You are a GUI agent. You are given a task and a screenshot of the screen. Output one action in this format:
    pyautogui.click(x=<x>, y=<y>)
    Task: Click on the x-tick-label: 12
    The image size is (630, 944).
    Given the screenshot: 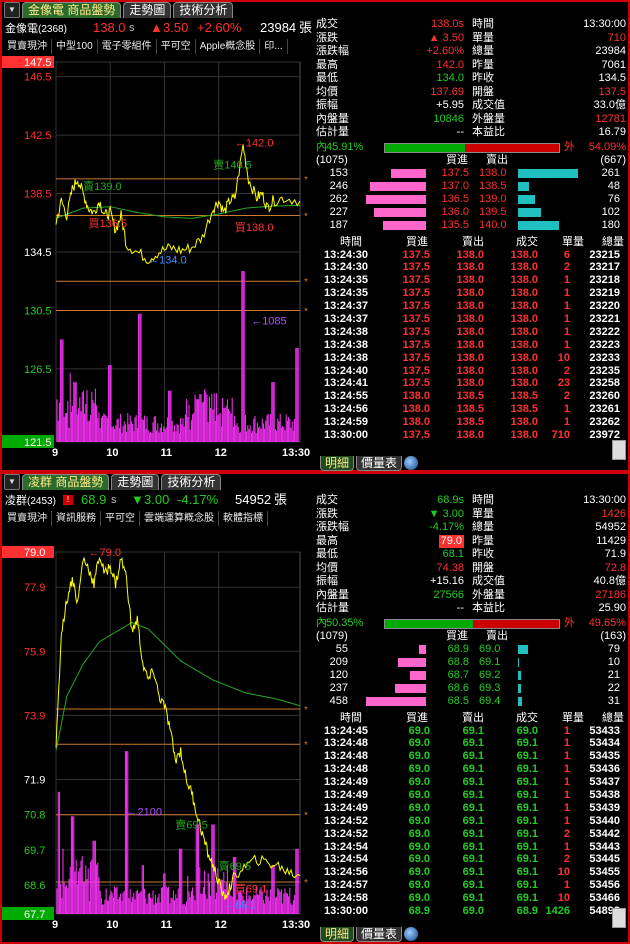 What is the action you would take?
    pyautogui.click(x=221, y=925)
    